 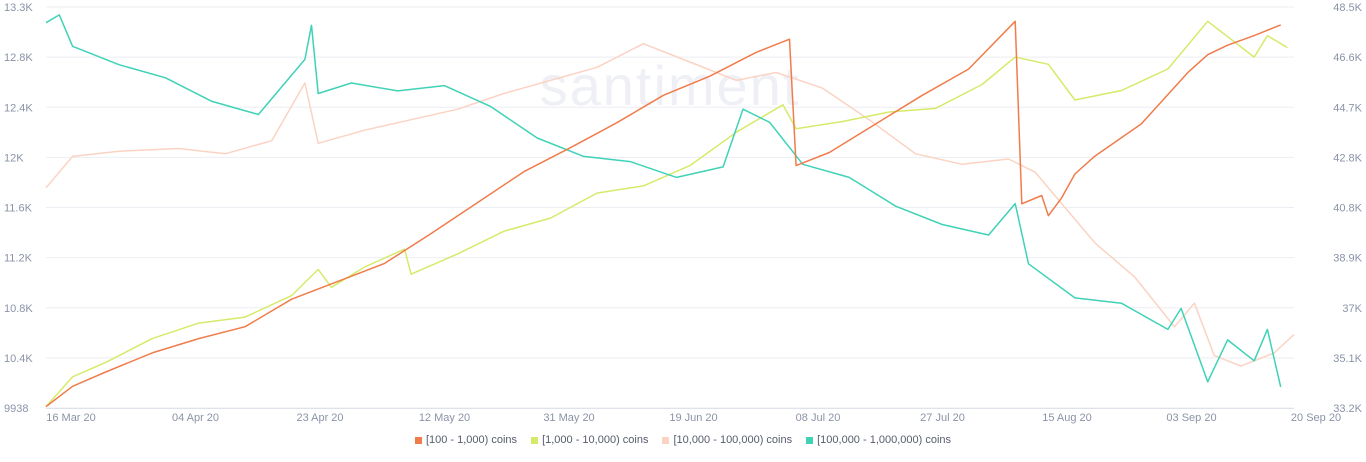 What do you see at coordinates (1352, 309) in the screenshot?
I see `right-tick-label: 37K` at bounding box center [1352, 309].